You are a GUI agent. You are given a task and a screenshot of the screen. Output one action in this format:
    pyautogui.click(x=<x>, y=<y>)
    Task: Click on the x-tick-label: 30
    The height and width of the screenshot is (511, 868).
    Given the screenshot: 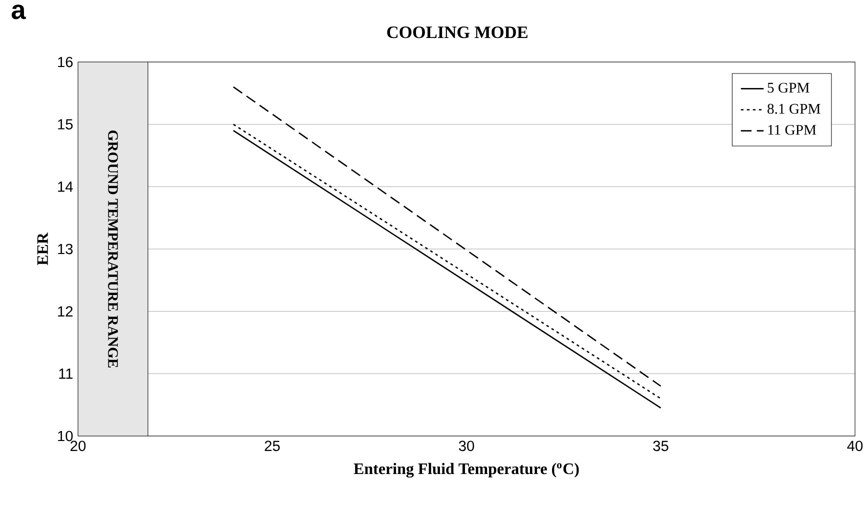 What is the action you would take?
    pyautogui.click(x=466, y=446)
    